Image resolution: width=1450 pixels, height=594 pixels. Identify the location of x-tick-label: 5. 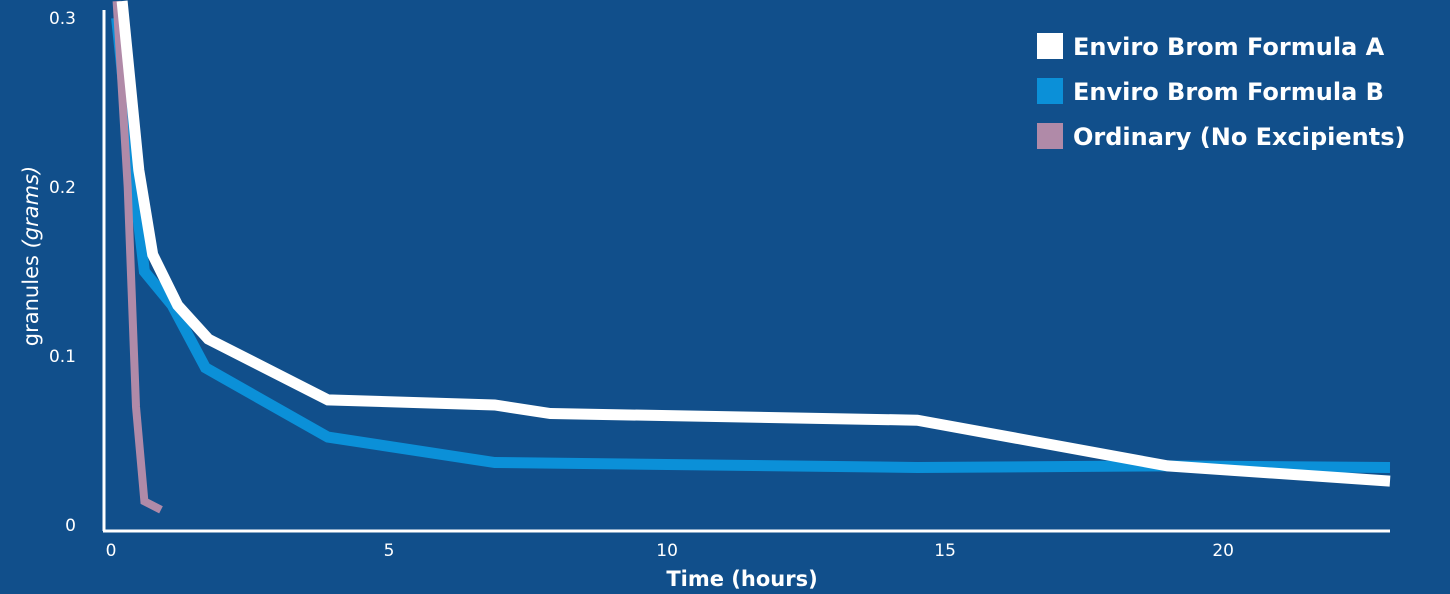
(389, 551).